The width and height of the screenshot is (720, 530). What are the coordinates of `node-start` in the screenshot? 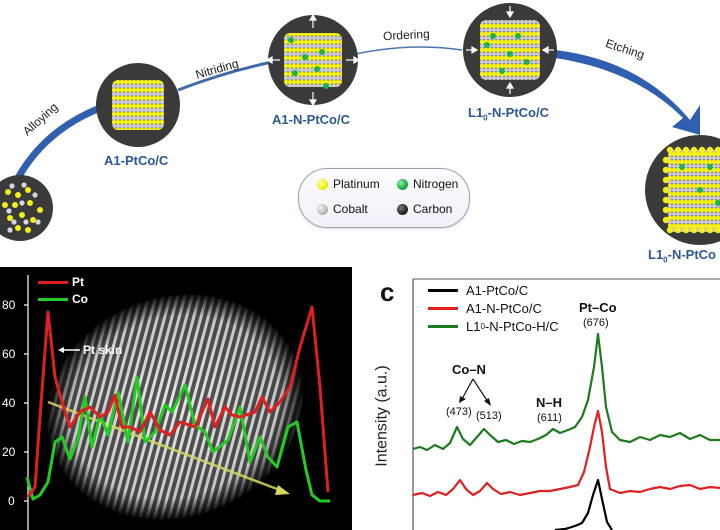 It's located at (26, 208).